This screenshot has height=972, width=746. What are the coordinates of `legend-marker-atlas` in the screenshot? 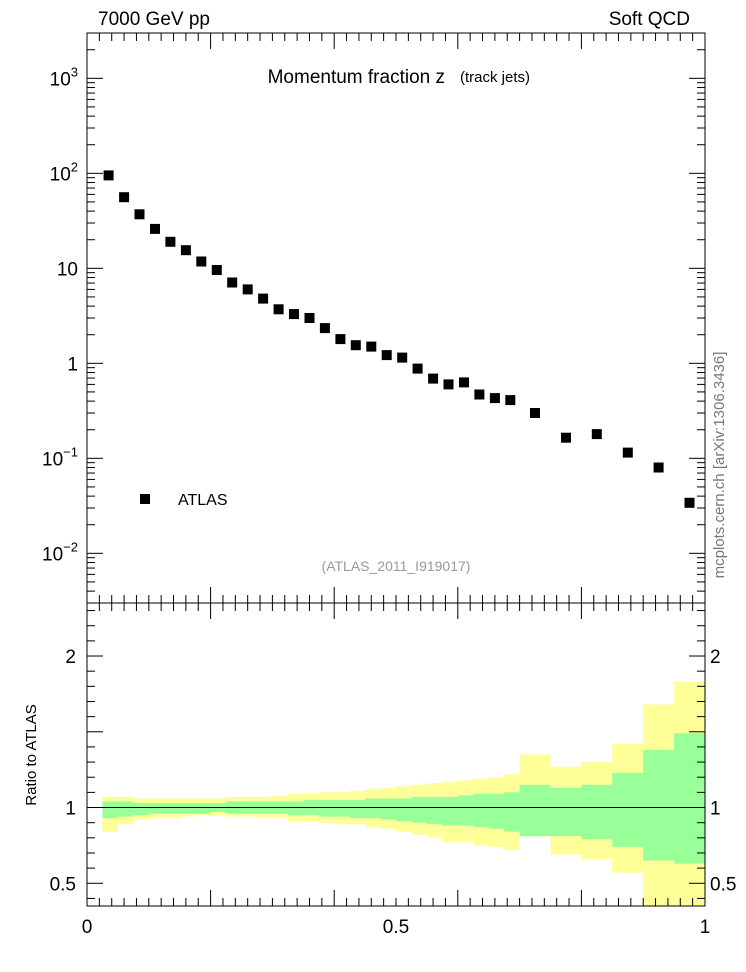 It's located at (145, 499).